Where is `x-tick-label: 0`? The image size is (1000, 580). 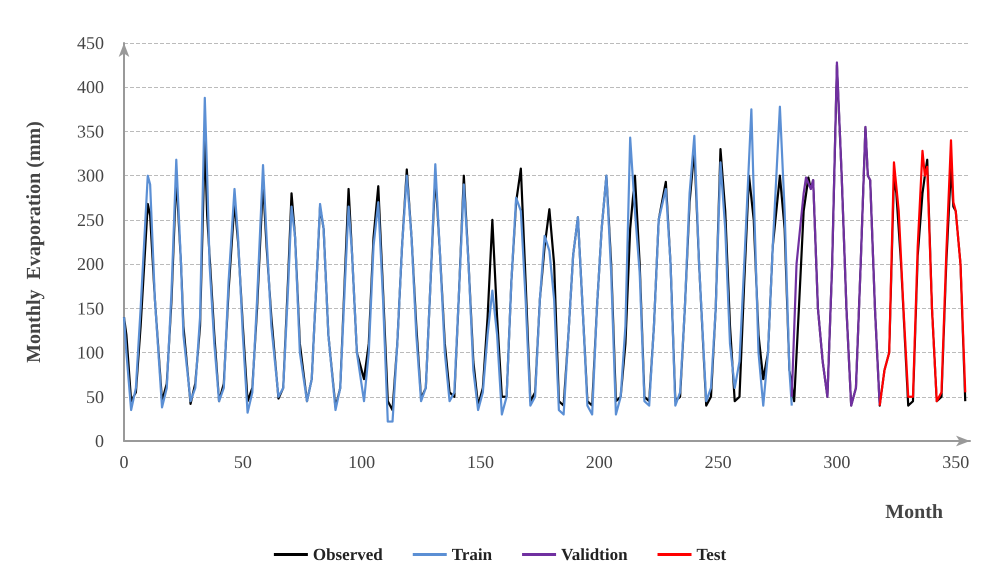 x-tick-label: 0 is located at coordinates (124, 462).